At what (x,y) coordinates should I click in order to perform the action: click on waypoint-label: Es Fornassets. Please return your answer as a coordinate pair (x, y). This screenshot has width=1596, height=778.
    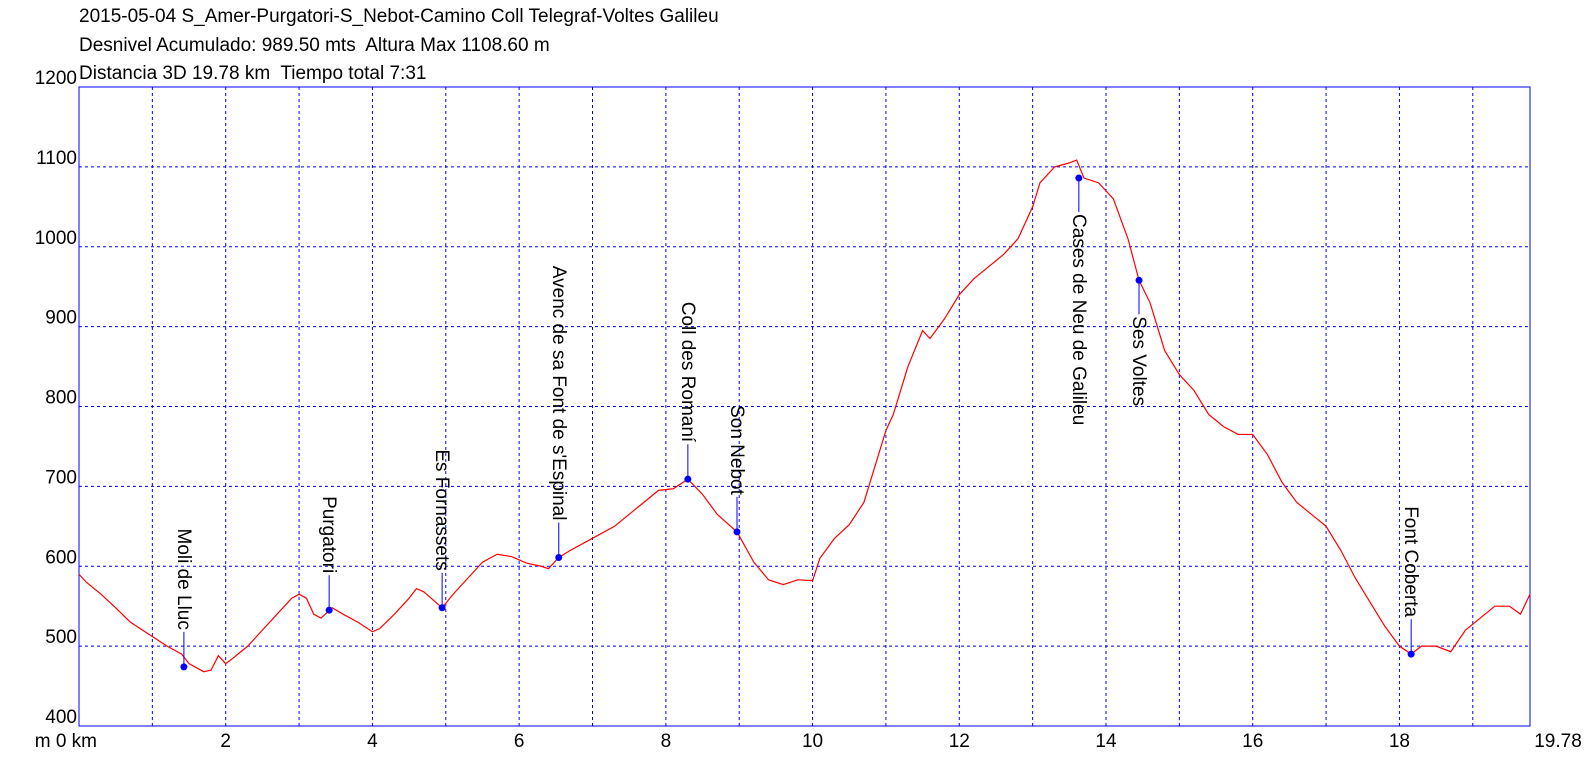
    Looking at the image, I should click on (441, 509).